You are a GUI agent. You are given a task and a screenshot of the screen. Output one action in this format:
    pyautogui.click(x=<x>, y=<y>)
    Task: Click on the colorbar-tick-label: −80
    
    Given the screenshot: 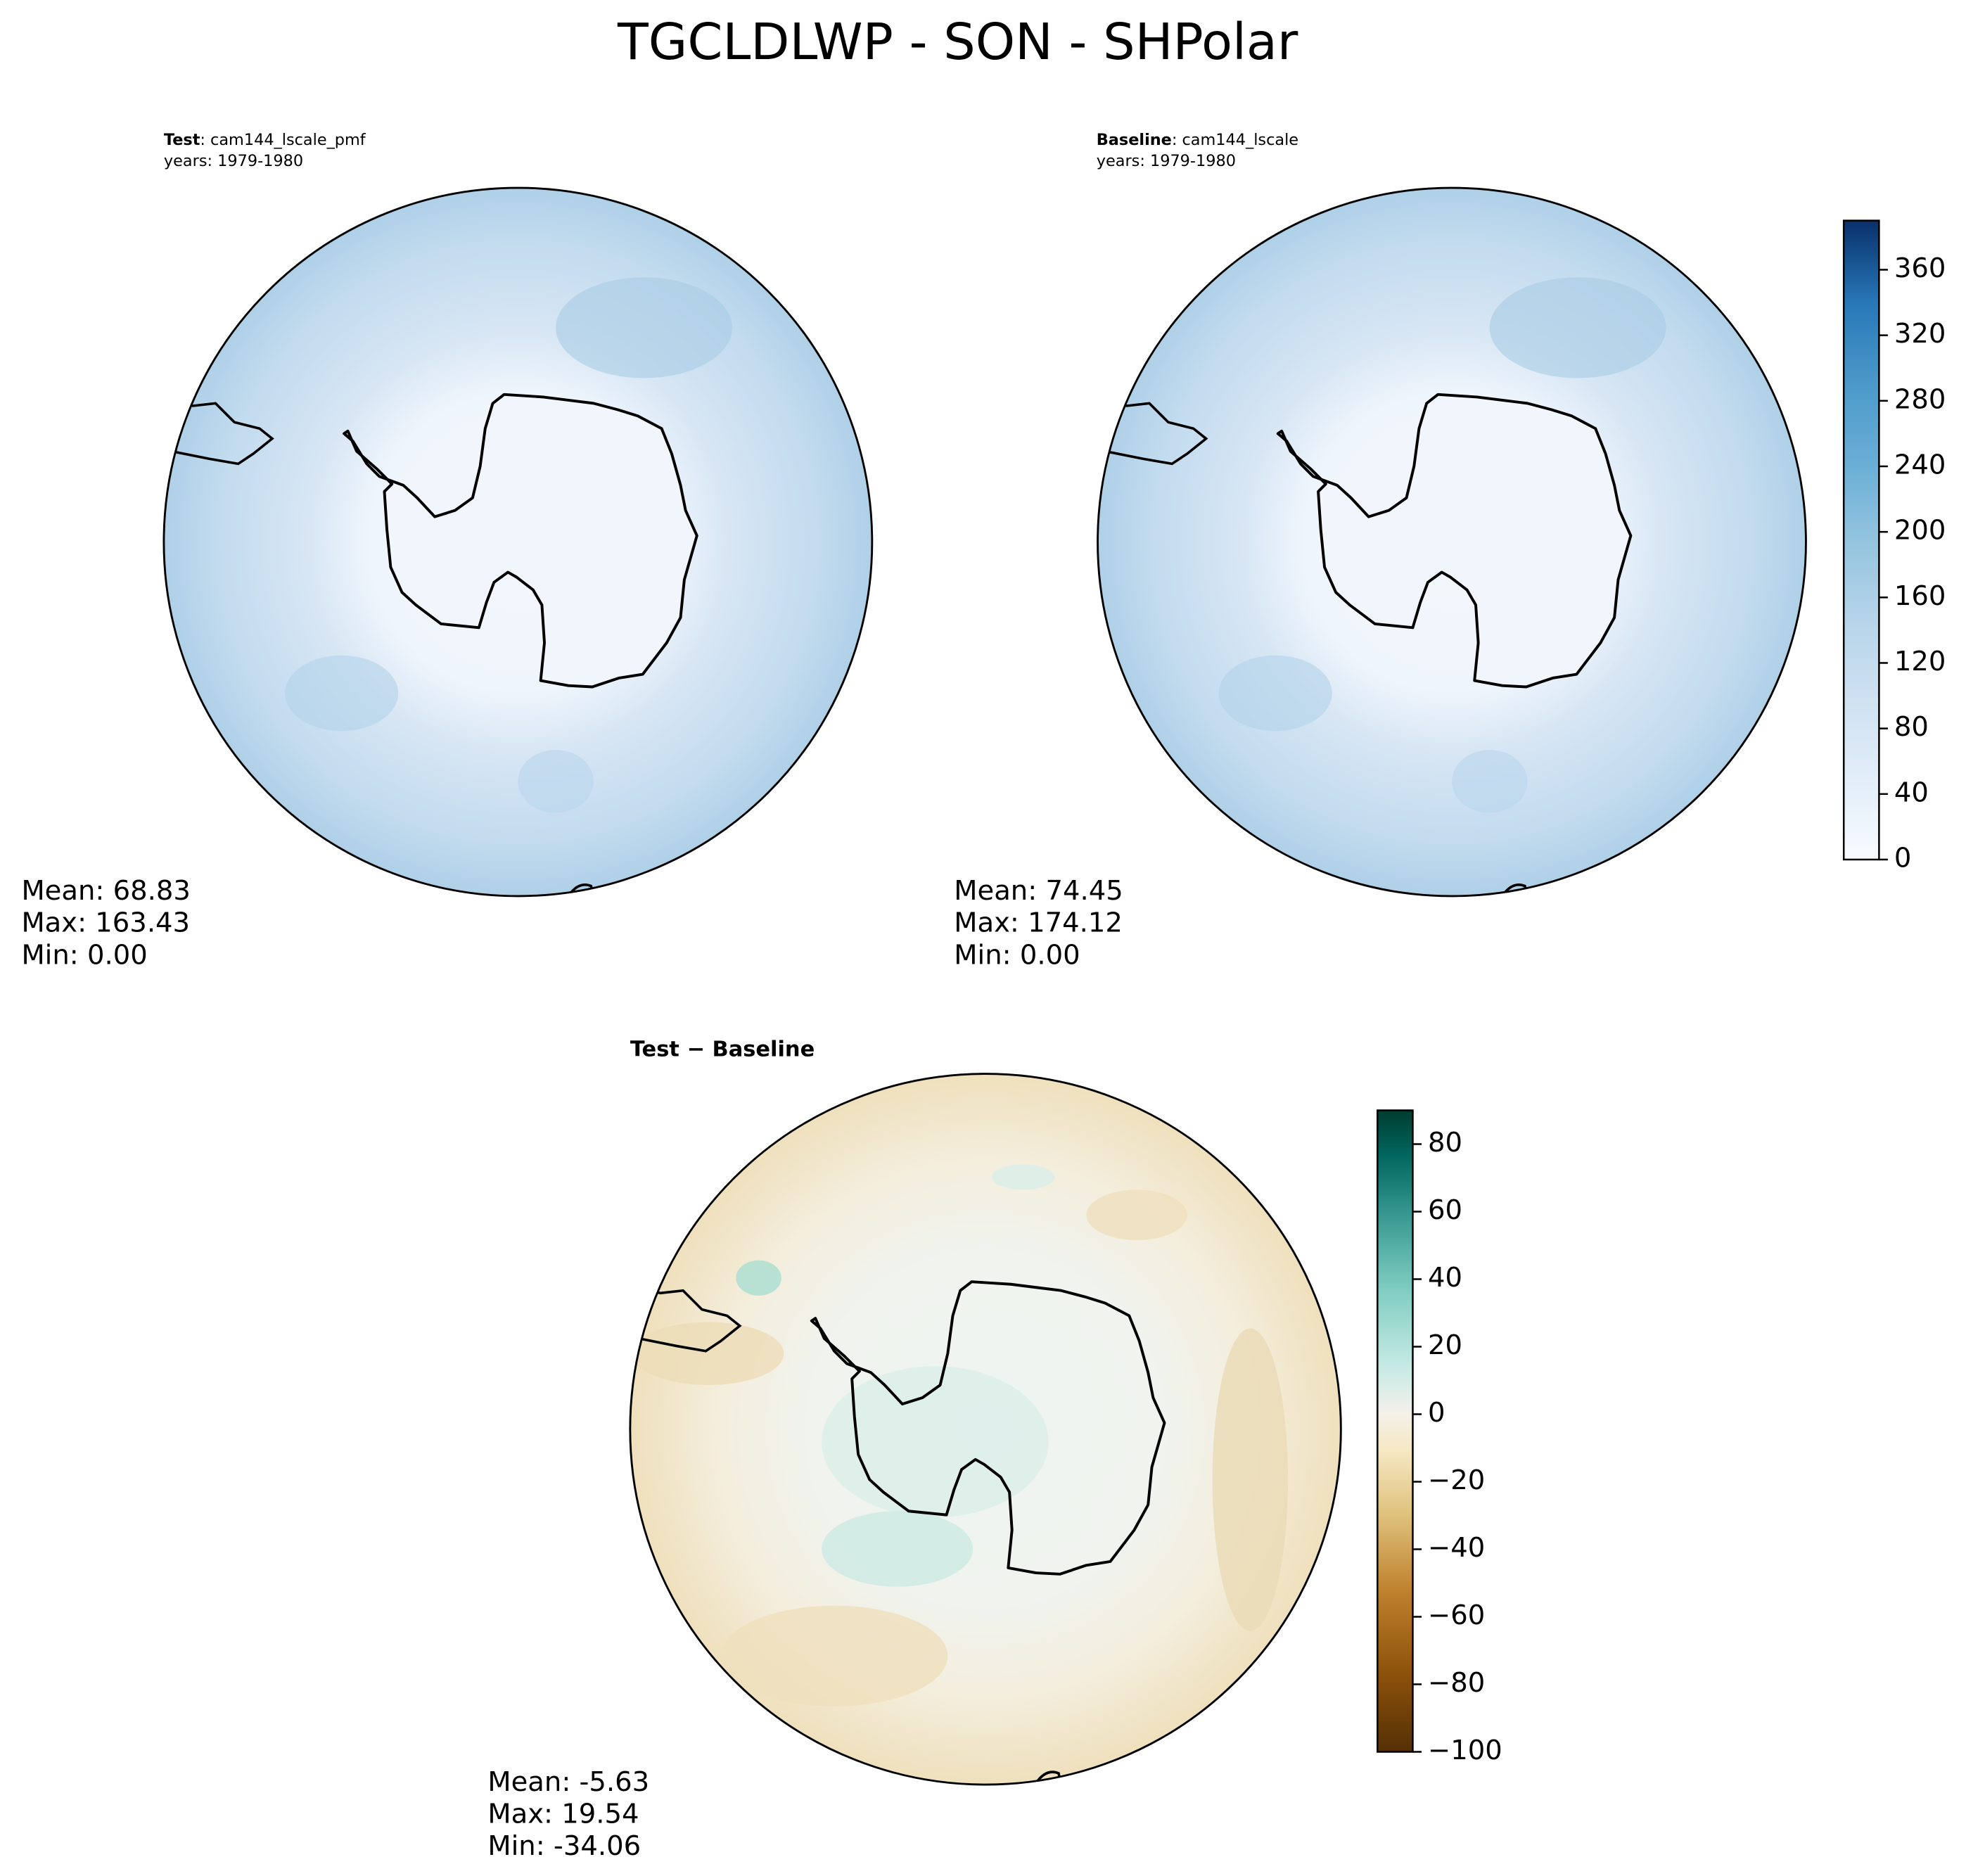 What is the action you would take?
    pyautogui.click(x=1456, y=1683)
    